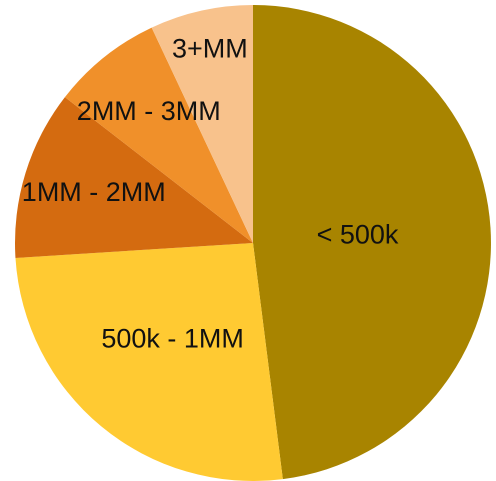 The width and height of the screenshot is (496, 481). Describe the element at coordinates (94, 192) in the screenshot. I see `pie-slice-label-2: 1MM - 2MM` at that location.